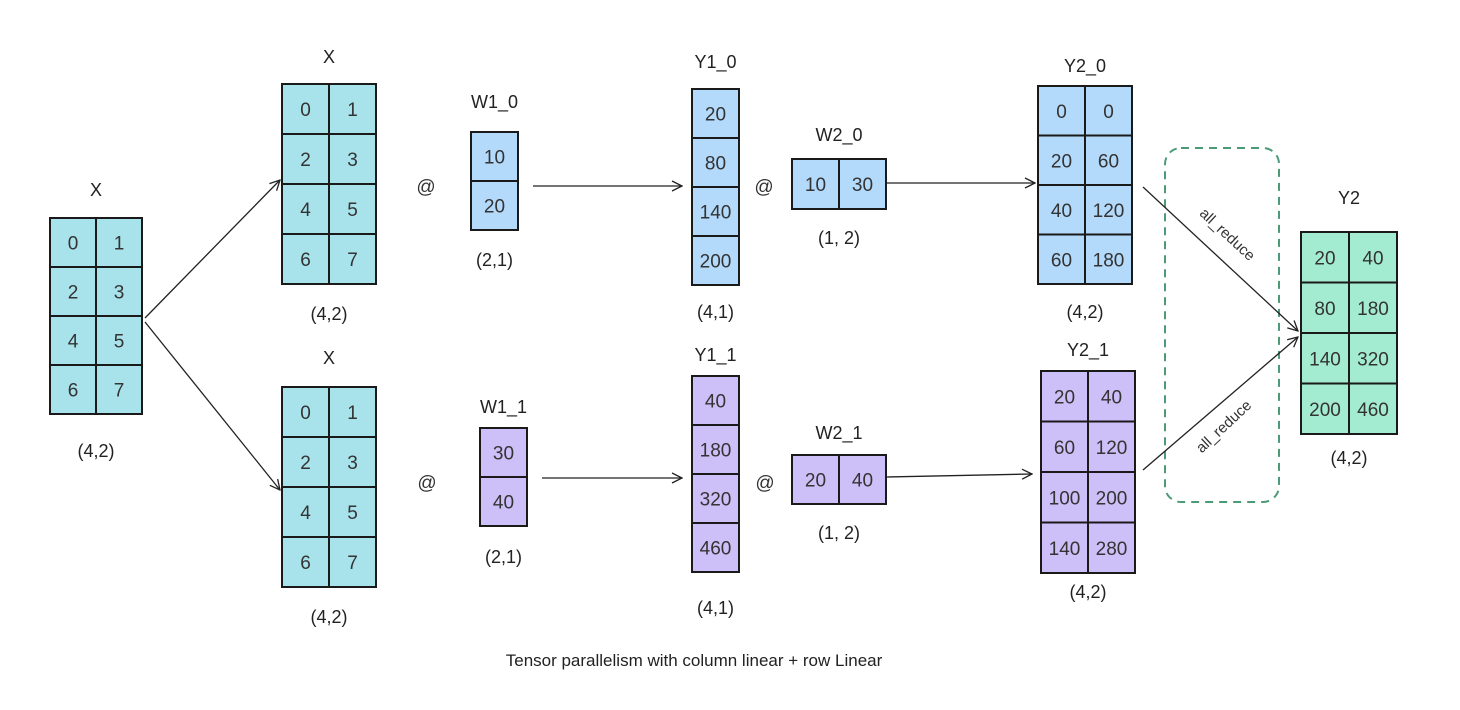 The height and width of the screenshot is (710, 1460). Describe the element at coordinates (715, 608) in the screenshot. I see `matrix-shape-label: (4,1)` at that location.